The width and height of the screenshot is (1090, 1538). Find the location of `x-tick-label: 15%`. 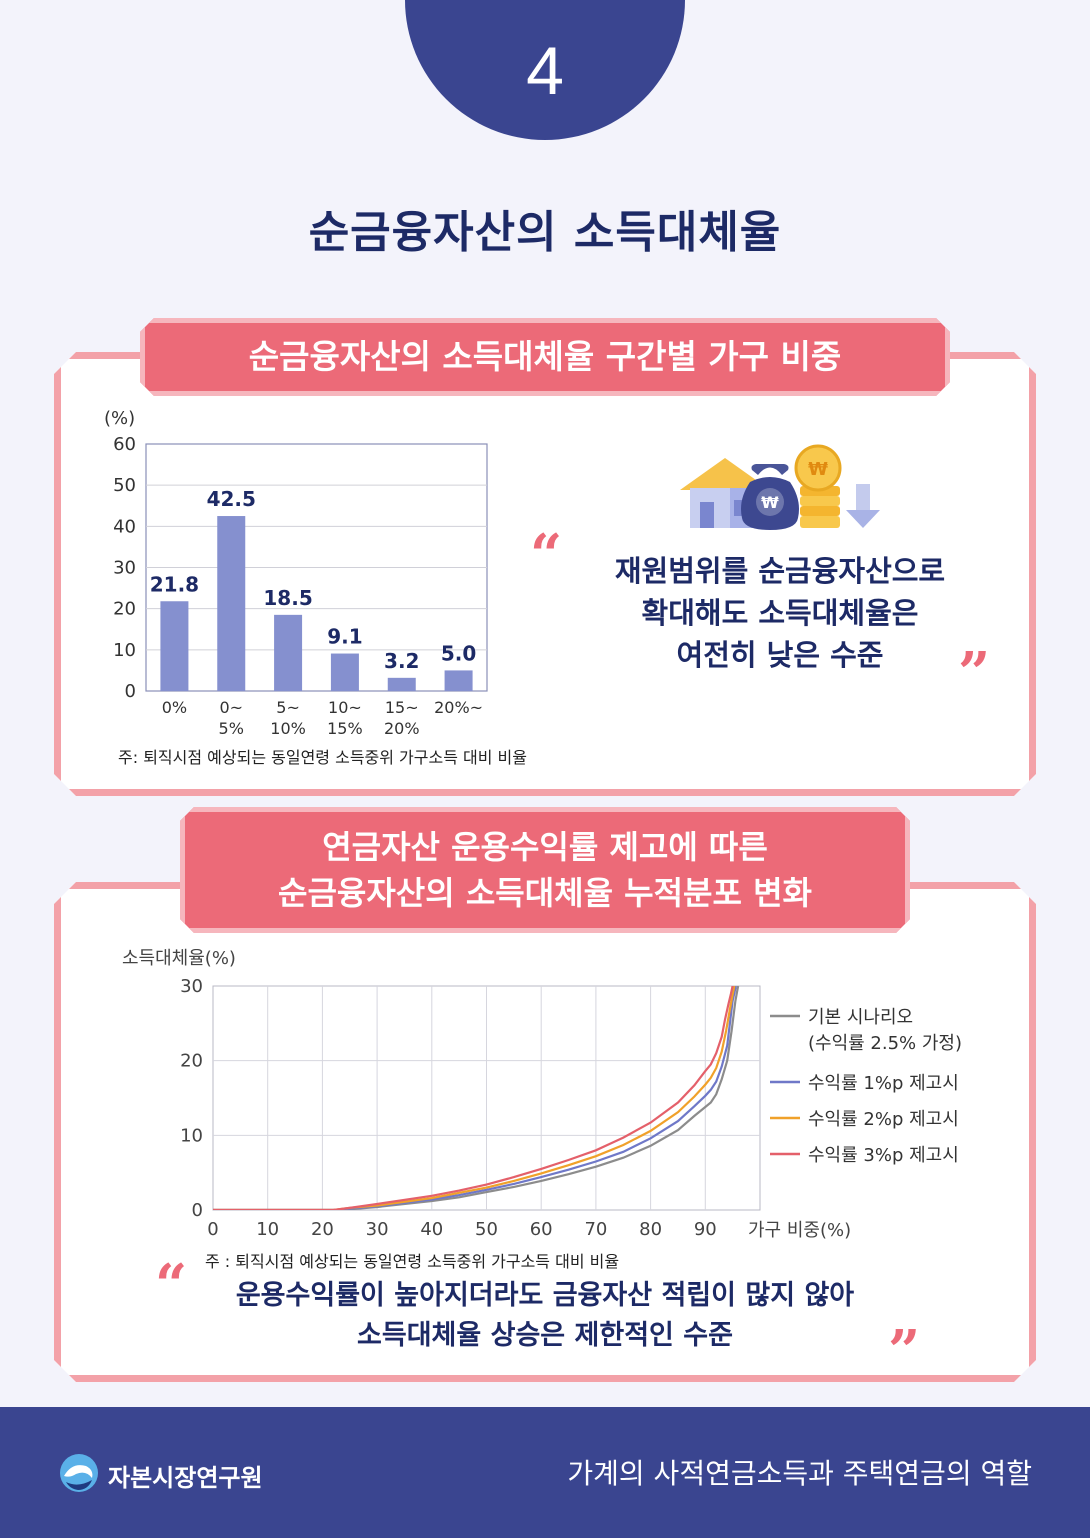

x-tick-label: 15% is located at coordinates (345, 728).